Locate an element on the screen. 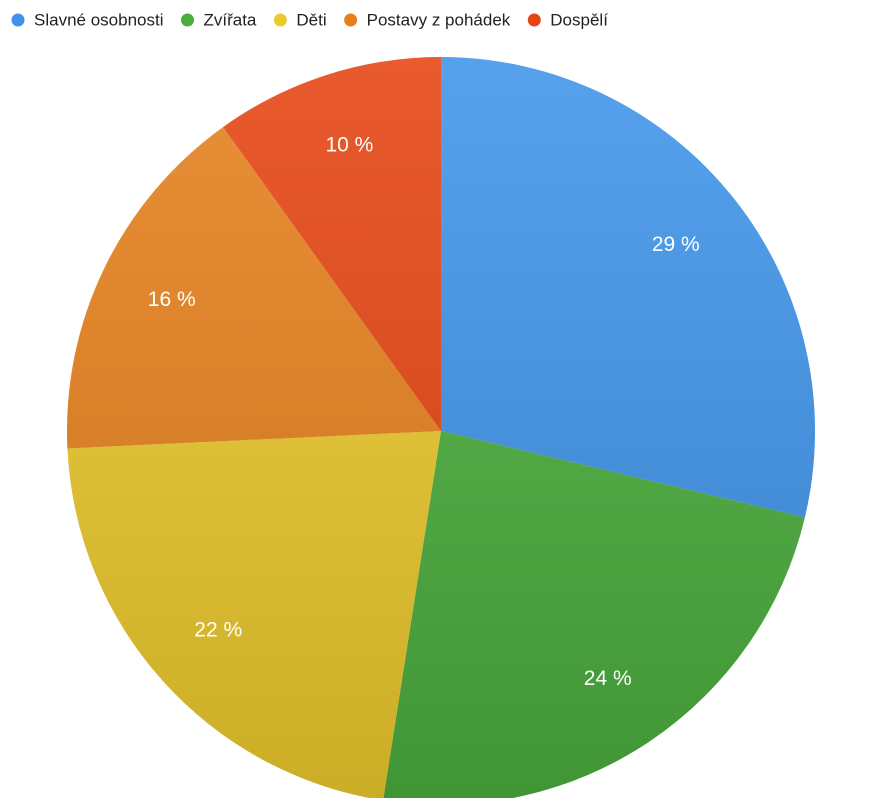 The image size is (879, 798). slice-label: 22 % is located at coordinates (218, 629).